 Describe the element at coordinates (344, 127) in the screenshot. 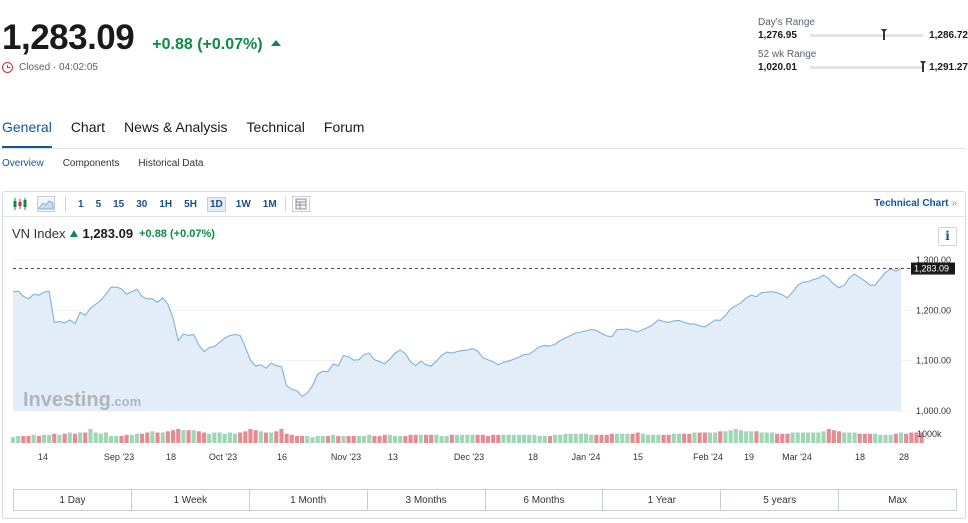

I see `tab-forum: Forum` at that location.